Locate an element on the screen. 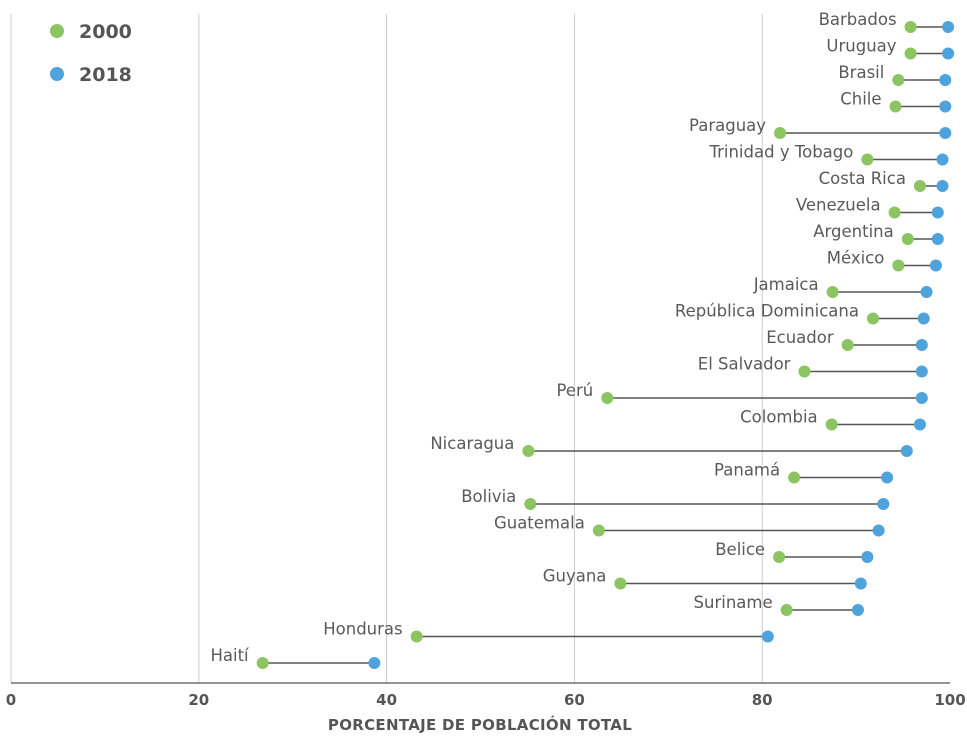  category-label: República Dominicana is located at coordinates (767, 311).